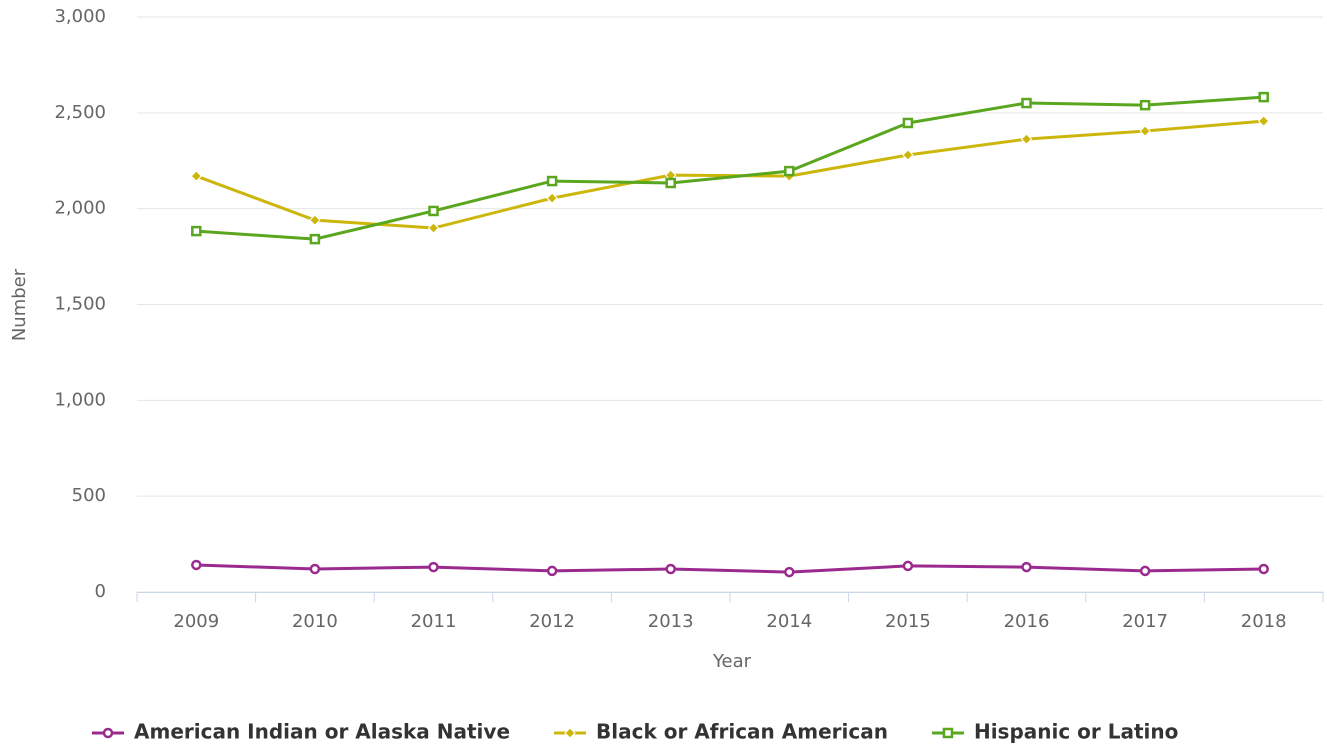 The image size is (1327, 749). What do you see at coordinates (434, 621) in the screenshot?
I see `x-tick-label: 2011` at bounding box center [434, 621].